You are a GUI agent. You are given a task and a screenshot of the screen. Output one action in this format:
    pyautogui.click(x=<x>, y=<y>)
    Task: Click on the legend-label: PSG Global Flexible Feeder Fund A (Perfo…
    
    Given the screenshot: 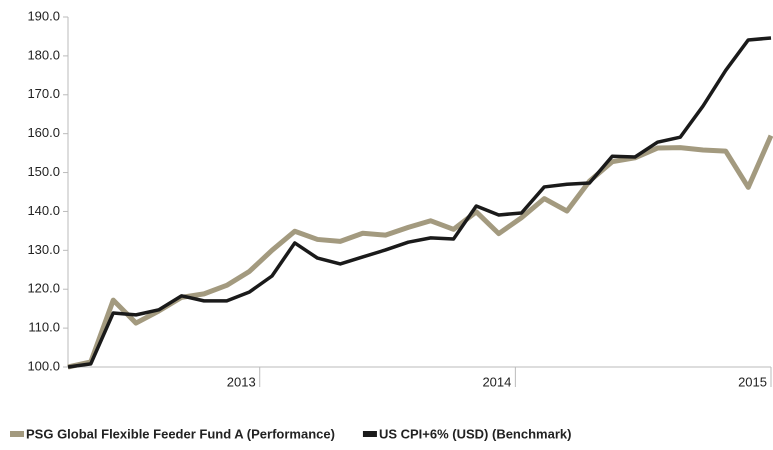 What is the action you would take?
    pyautogui.click(x=180, y=433)
    